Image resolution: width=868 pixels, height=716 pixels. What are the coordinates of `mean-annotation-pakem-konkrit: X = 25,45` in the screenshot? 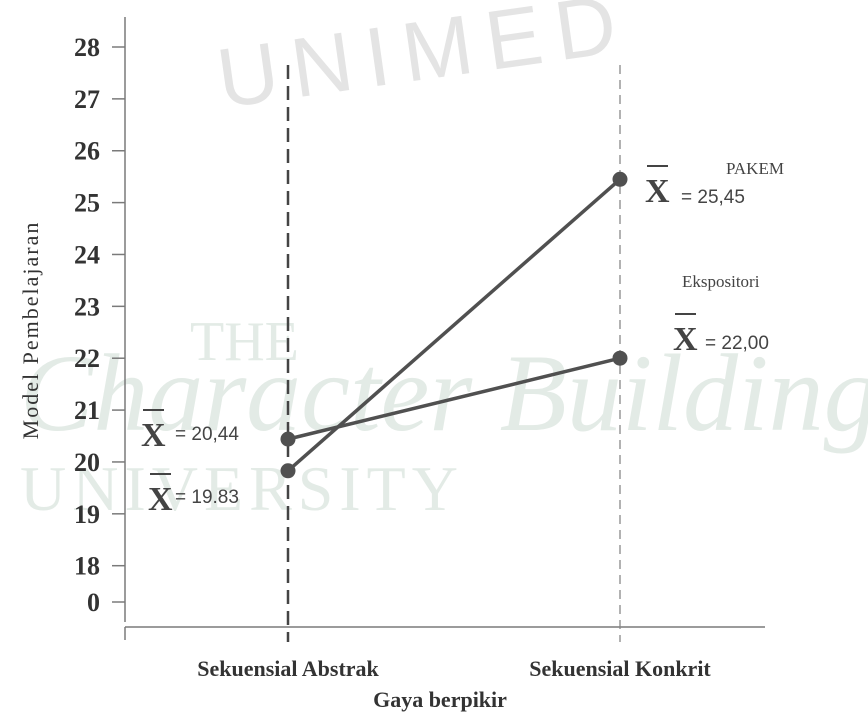 It's located at (695, 187).